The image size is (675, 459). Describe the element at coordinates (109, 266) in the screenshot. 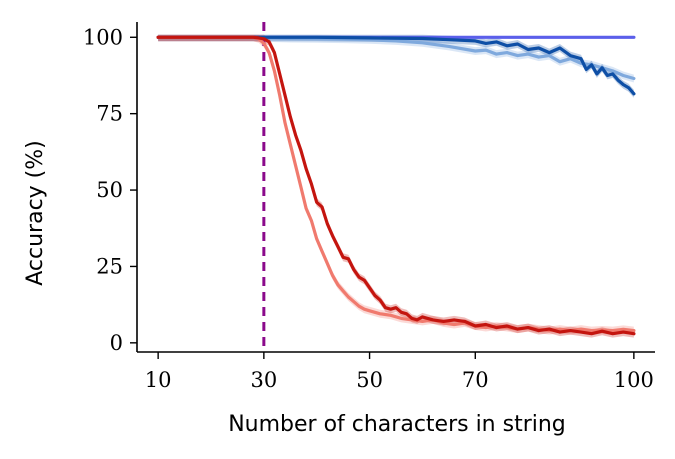

I see `y-tick-label: 25` at that location.